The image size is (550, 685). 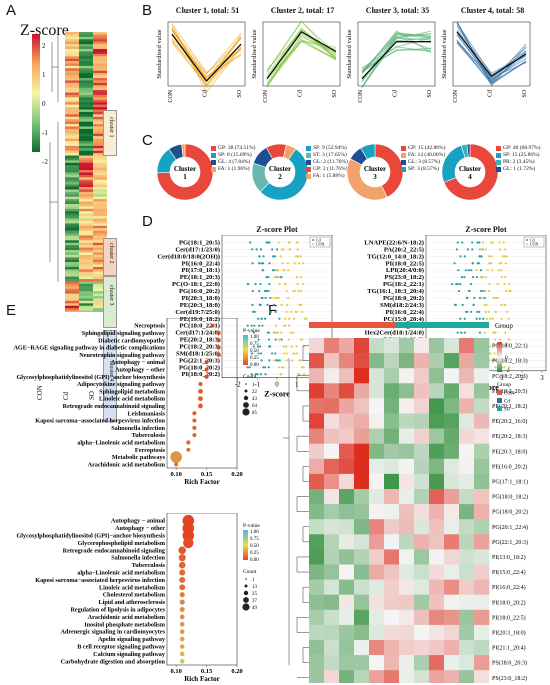 What do you see at coordinates (254, 539) in the screenshot?
I see `pvalue-tick: 0.75` at bounding box center [254, 539].